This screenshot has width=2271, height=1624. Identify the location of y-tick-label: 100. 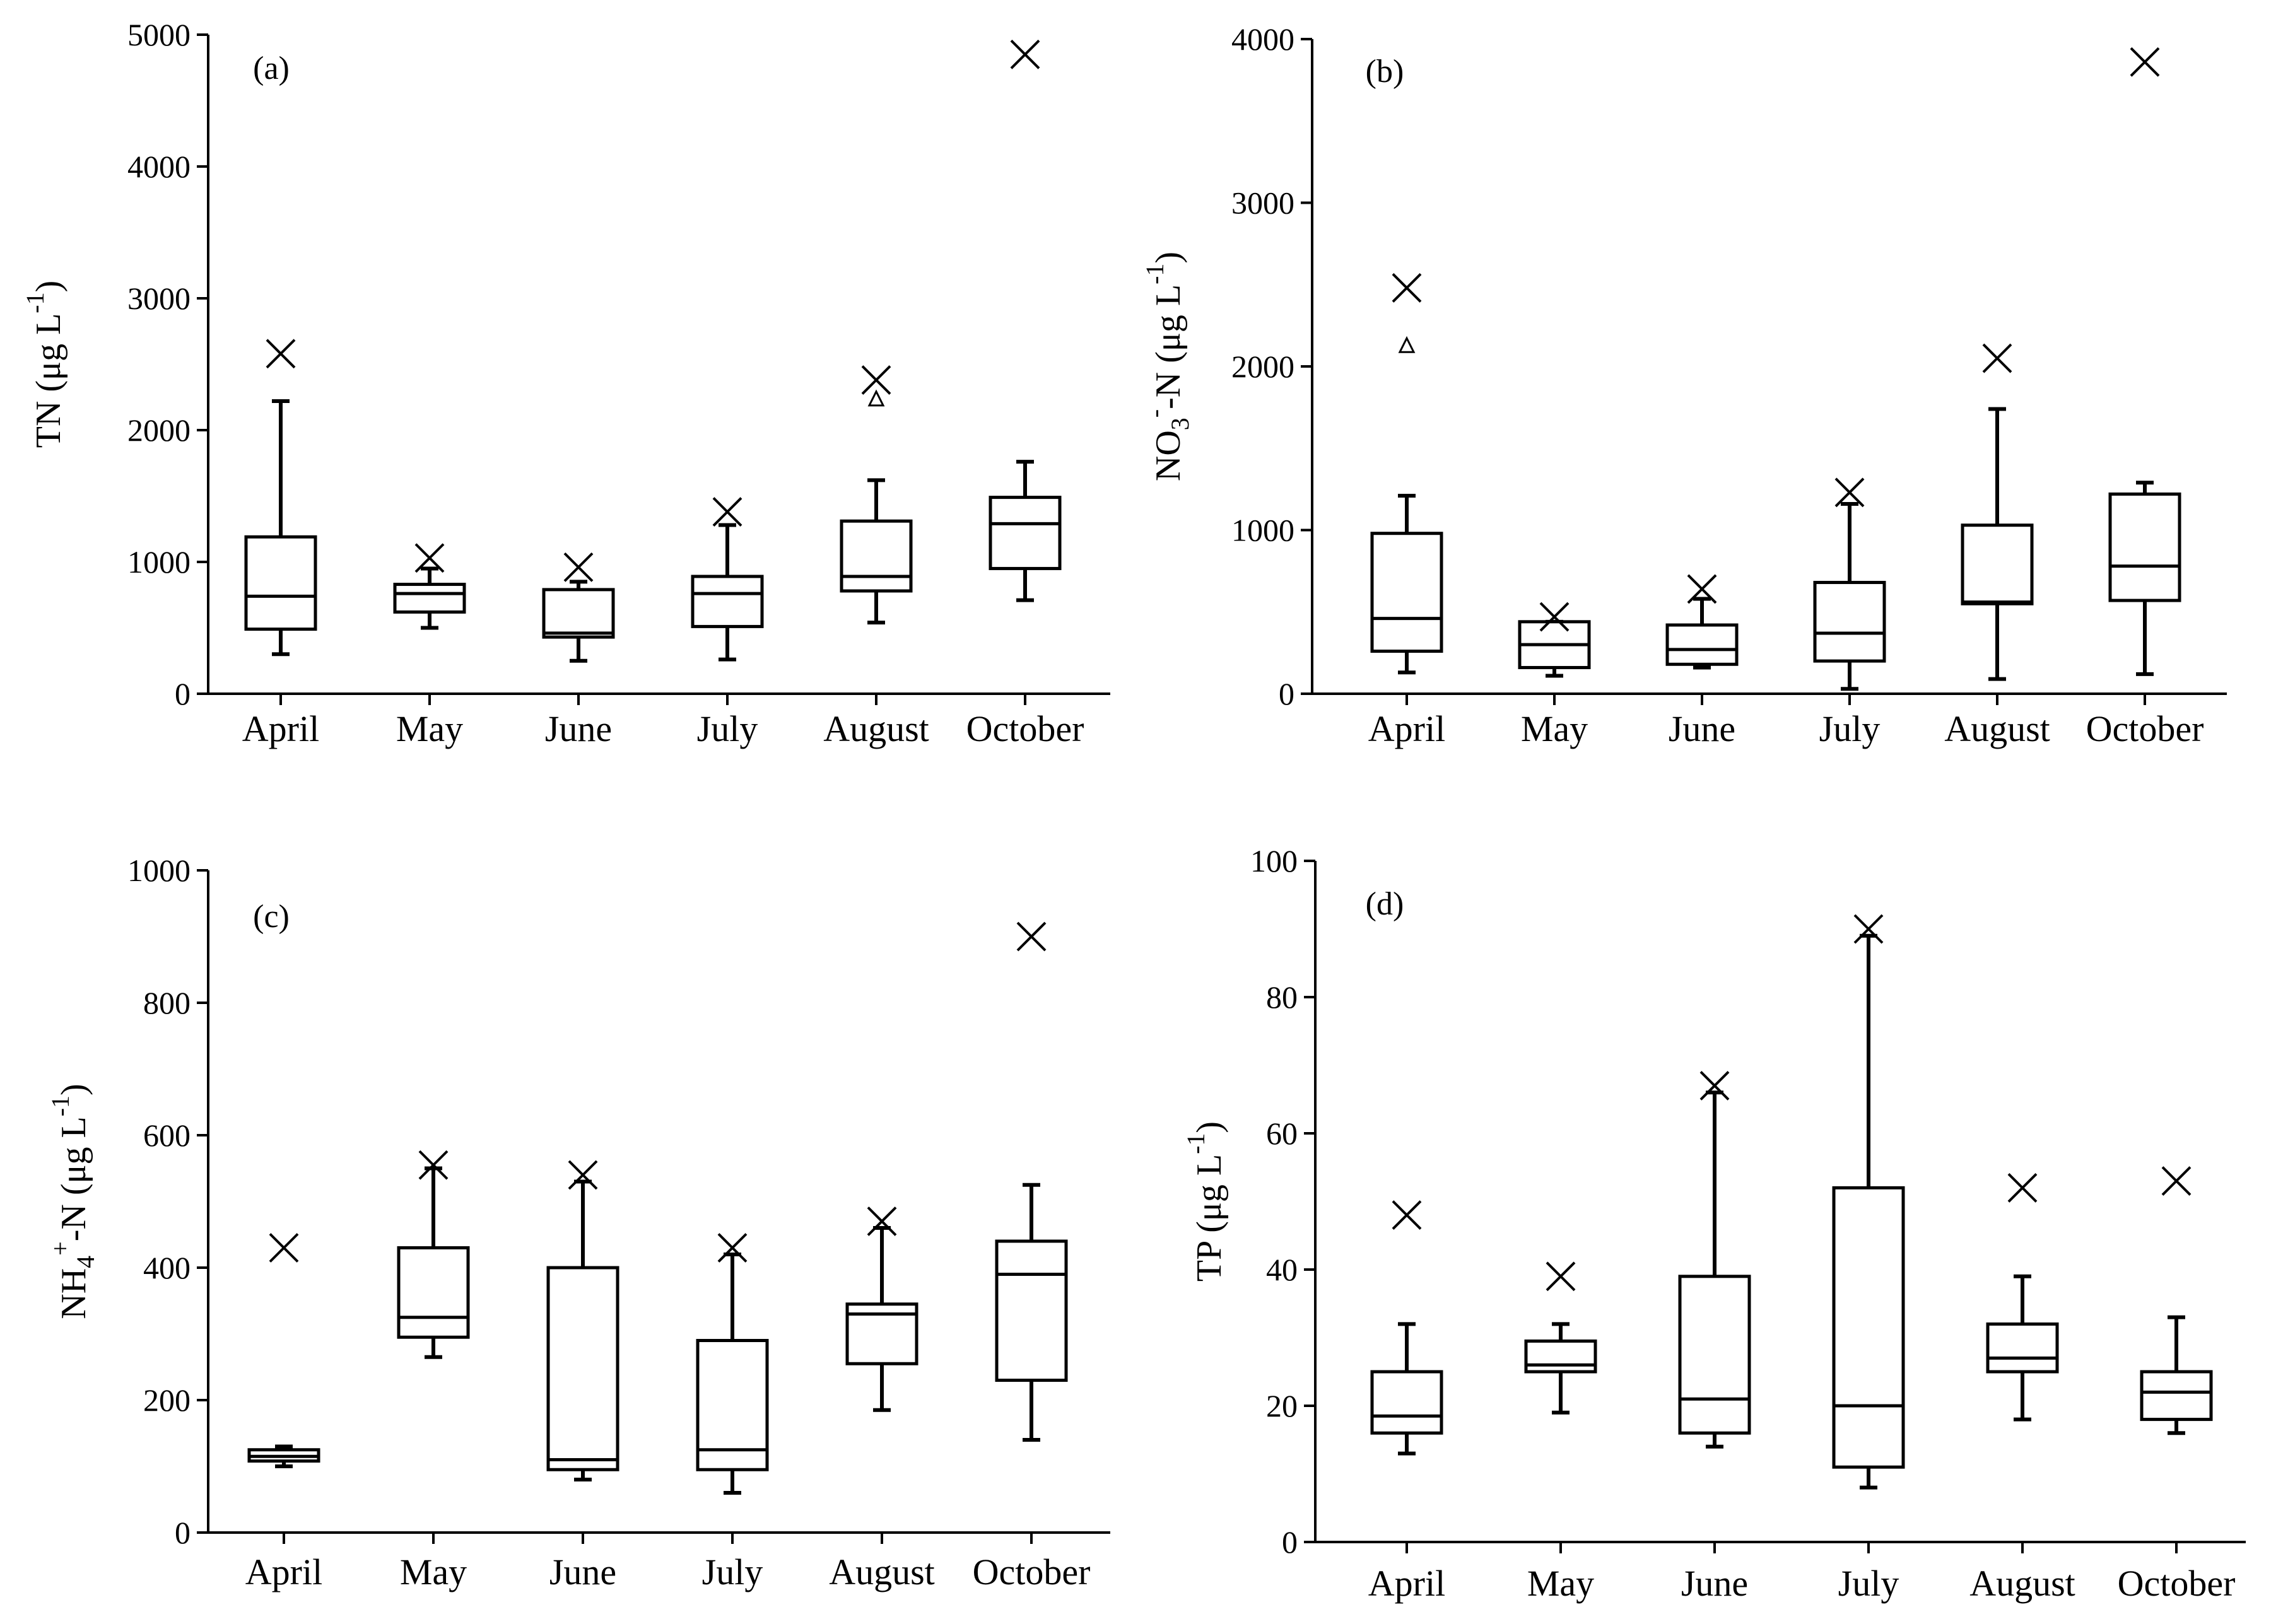
(1274, 861).